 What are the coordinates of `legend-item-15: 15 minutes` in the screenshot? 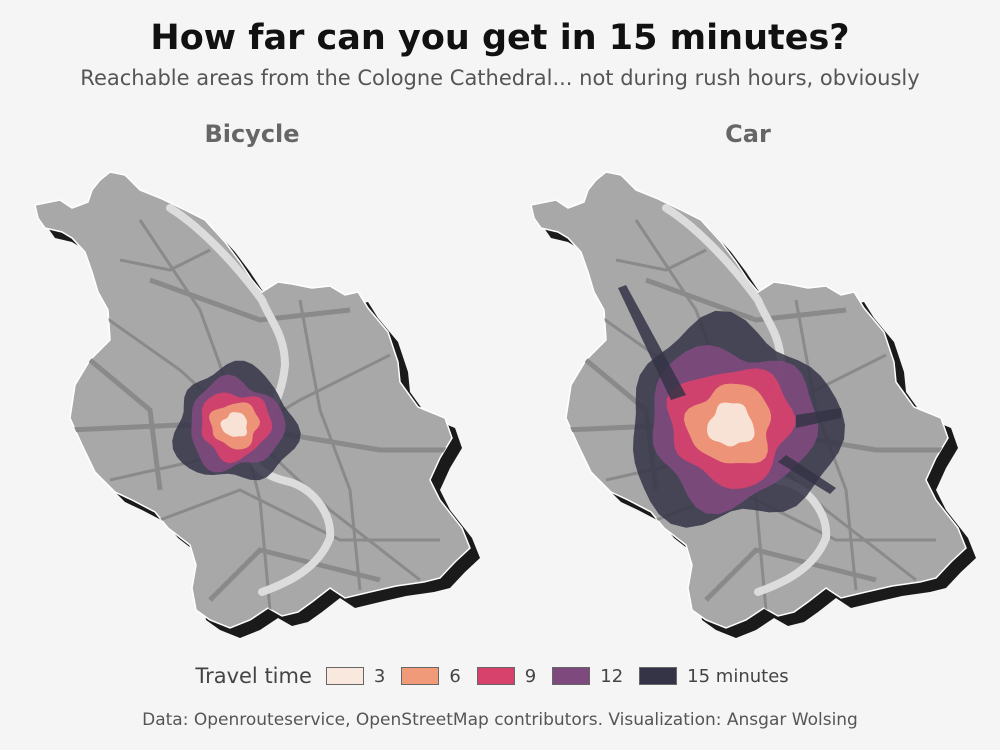 It's located at (714, 676).